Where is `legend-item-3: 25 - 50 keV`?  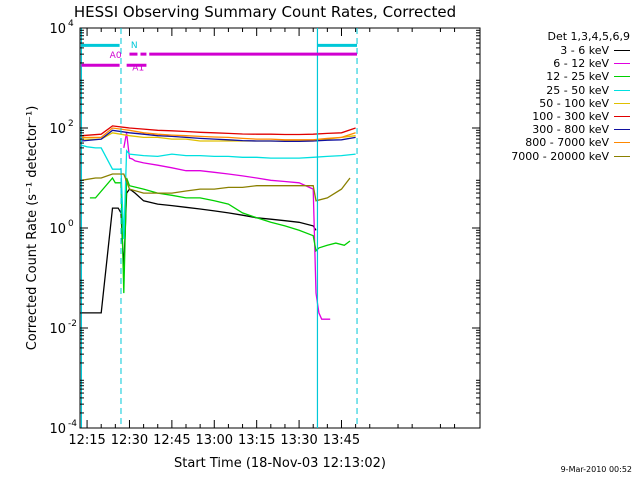 legend-item-3: 25 - 50 keV is located at coordinates (555, 90).